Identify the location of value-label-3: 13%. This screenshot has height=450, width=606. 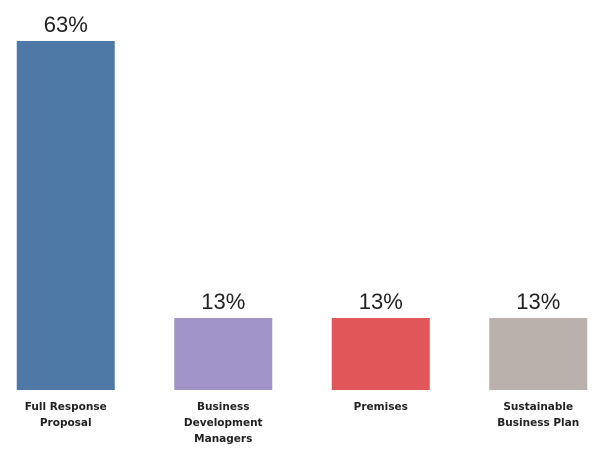
(538, 301).